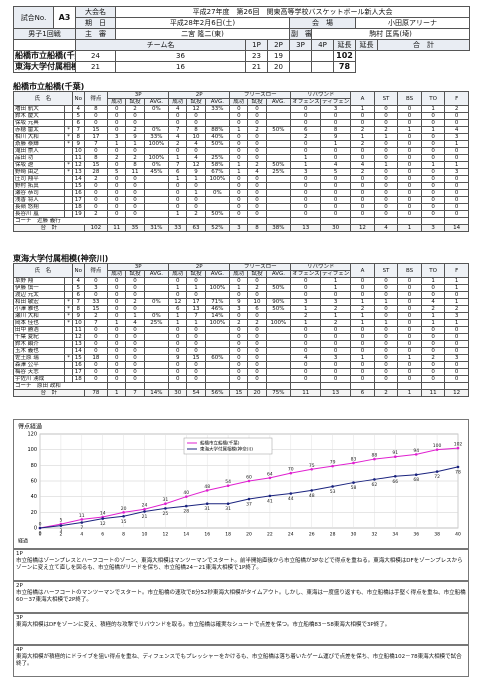 Image resolution: width=481 pixels, height=680 pixels. Describe the element at coordinates (217, 302) in the screenshot. I see `stat-cell: 71%` at that location.